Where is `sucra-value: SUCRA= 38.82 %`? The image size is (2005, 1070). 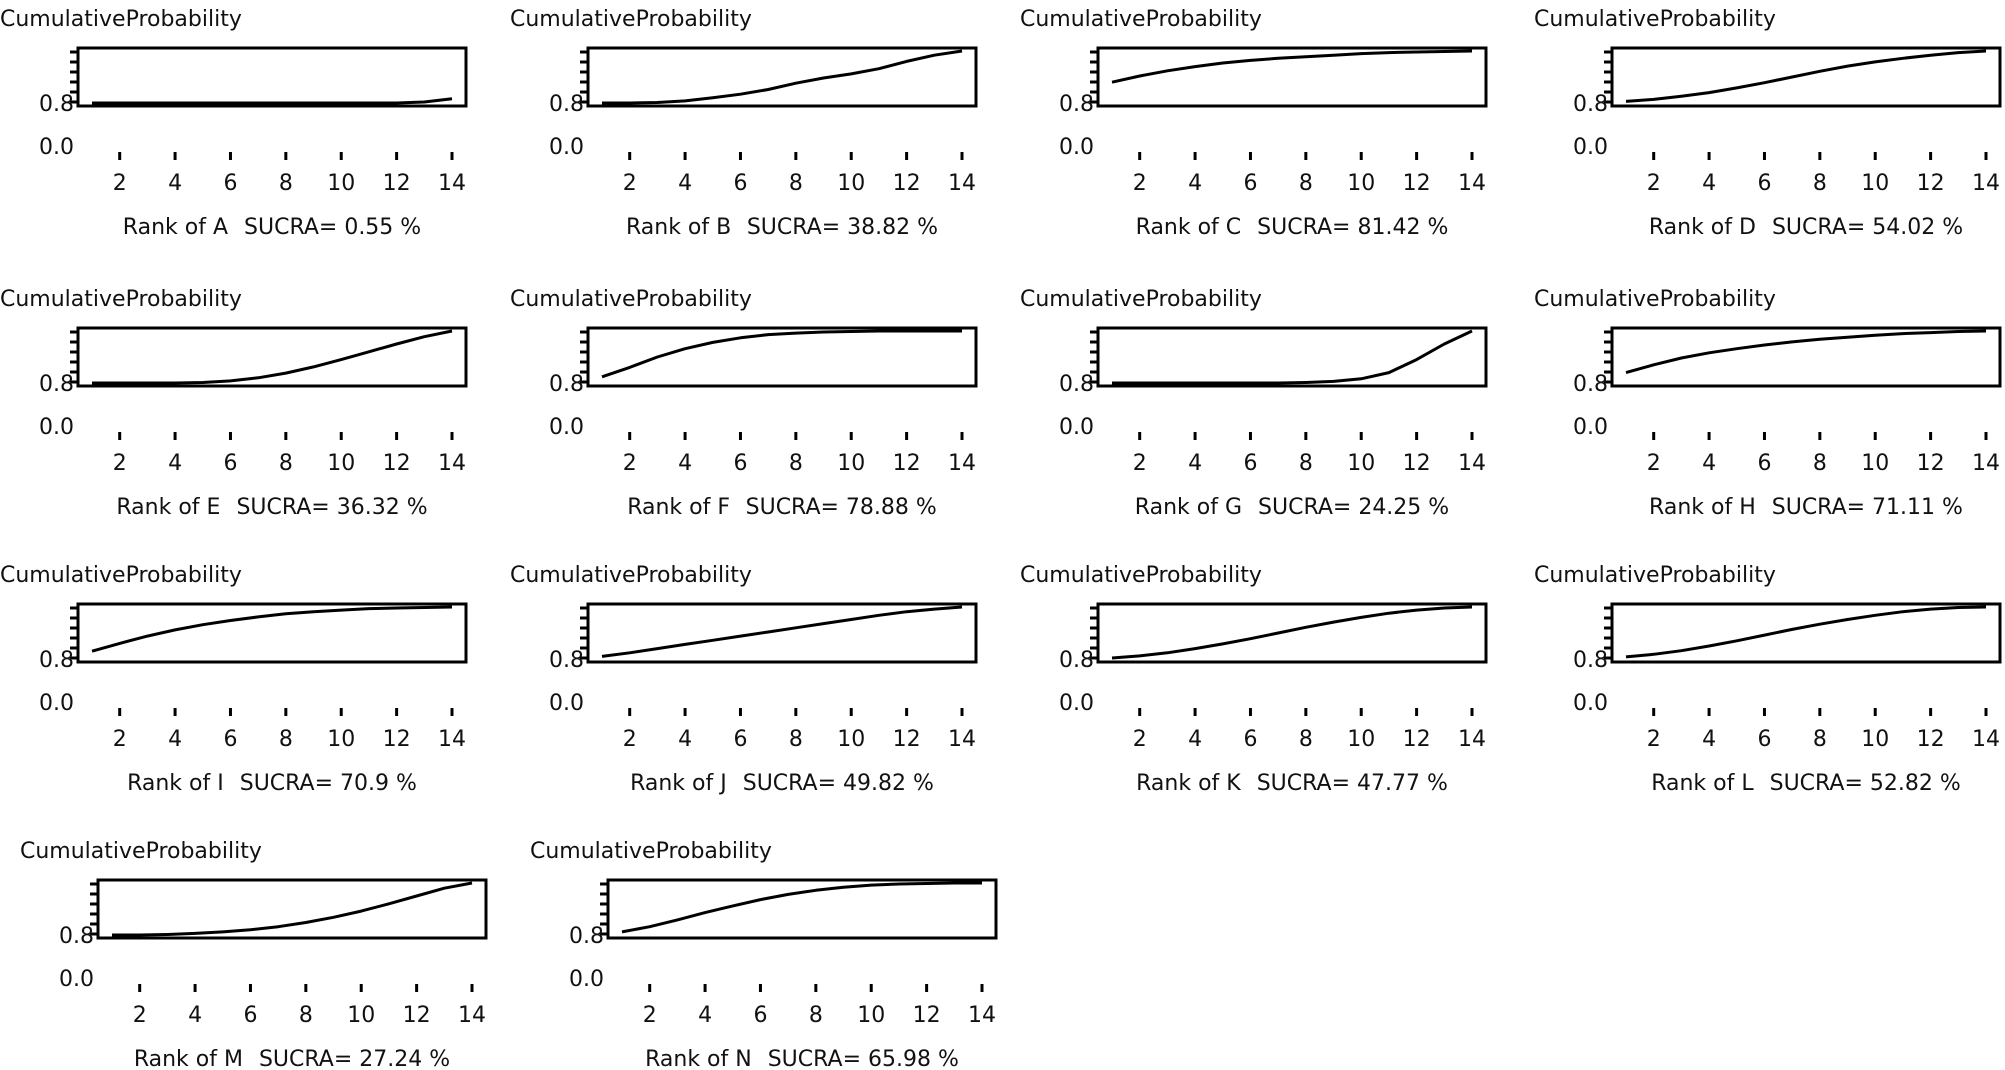 sucra-value: SUCRA= 38.82 % is located at coordinates (842, 227).